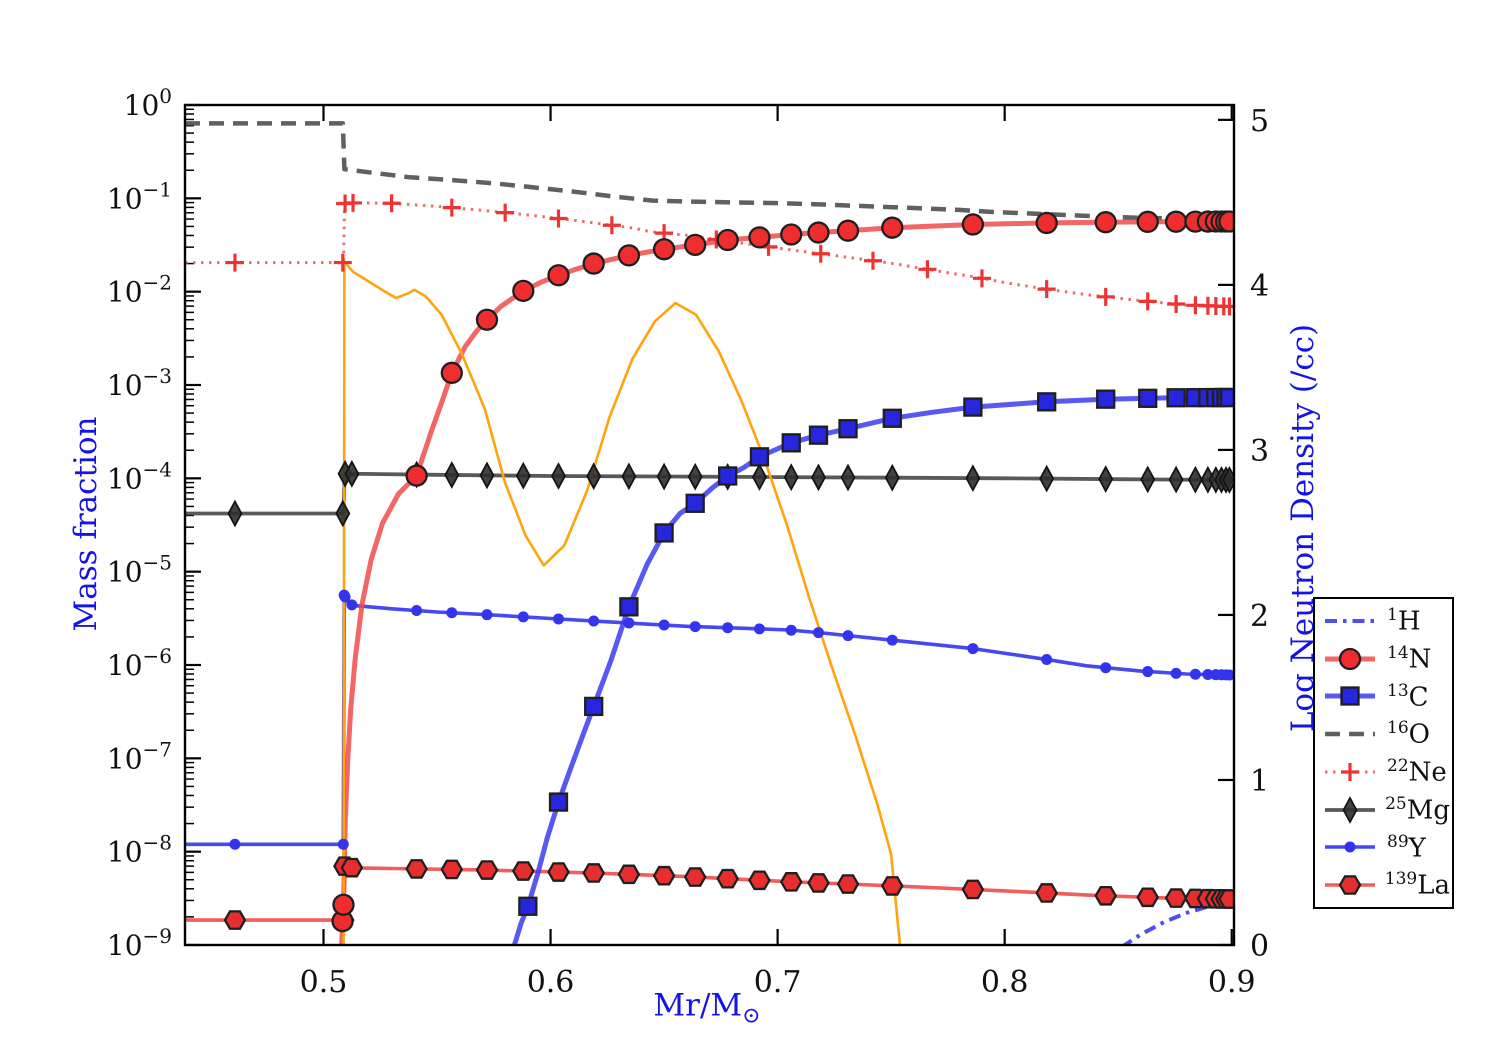  Describe the element at coordinates (1259, 286) in the screenshot. I see `y-right-tick-label: 4` at that location.